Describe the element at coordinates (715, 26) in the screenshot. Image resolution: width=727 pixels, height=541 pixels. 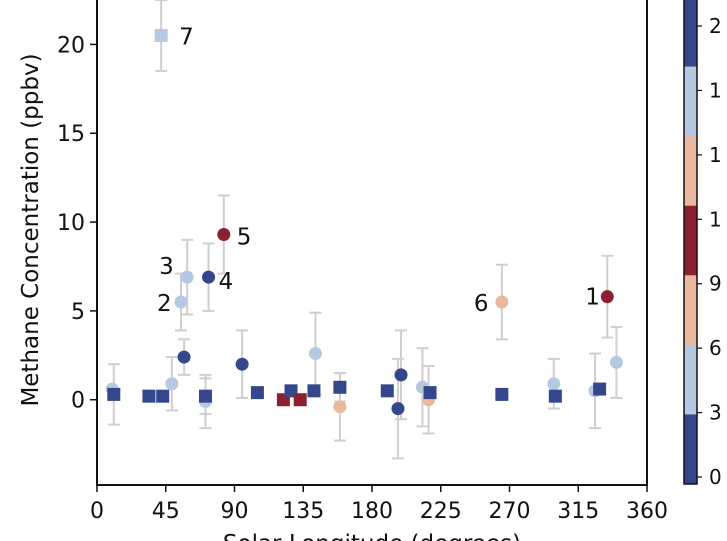
I see `colorbar-label: 2` at that location.